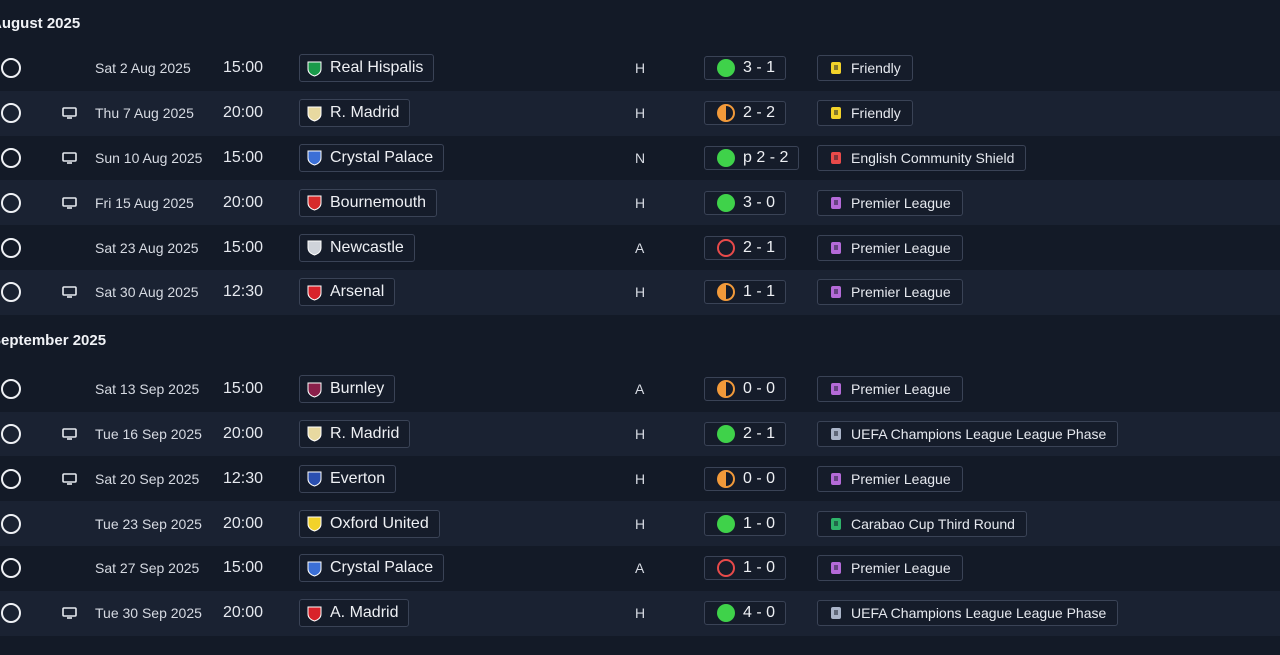  What do you see at coordinates (876, 113) in the screenshot?
I see `competition-name: Friendly` at bounding box center [876, 113].